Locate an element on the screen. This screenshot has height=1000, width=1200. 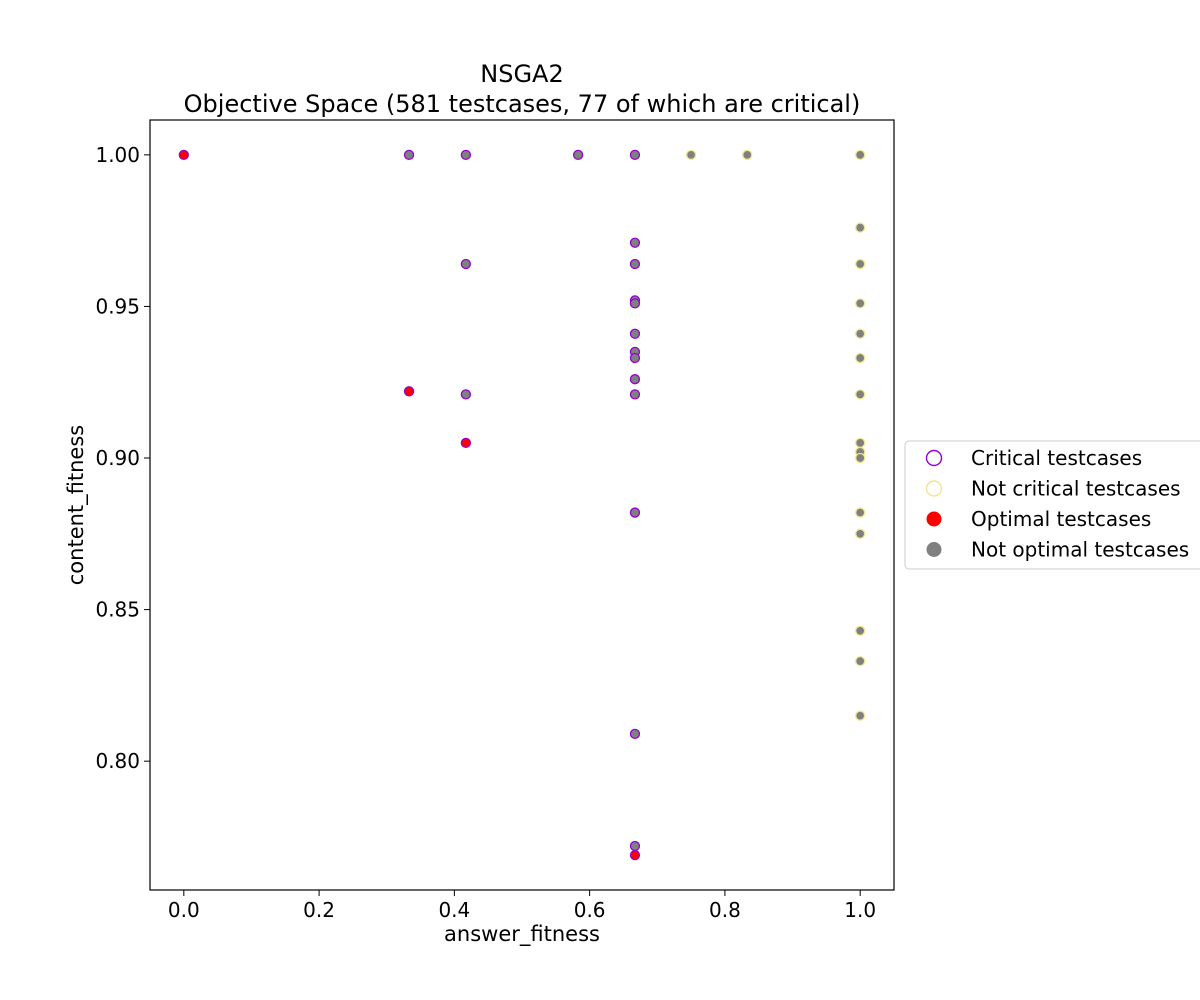
y-tick-label: 1.00 is located at coordinates (117, 155).